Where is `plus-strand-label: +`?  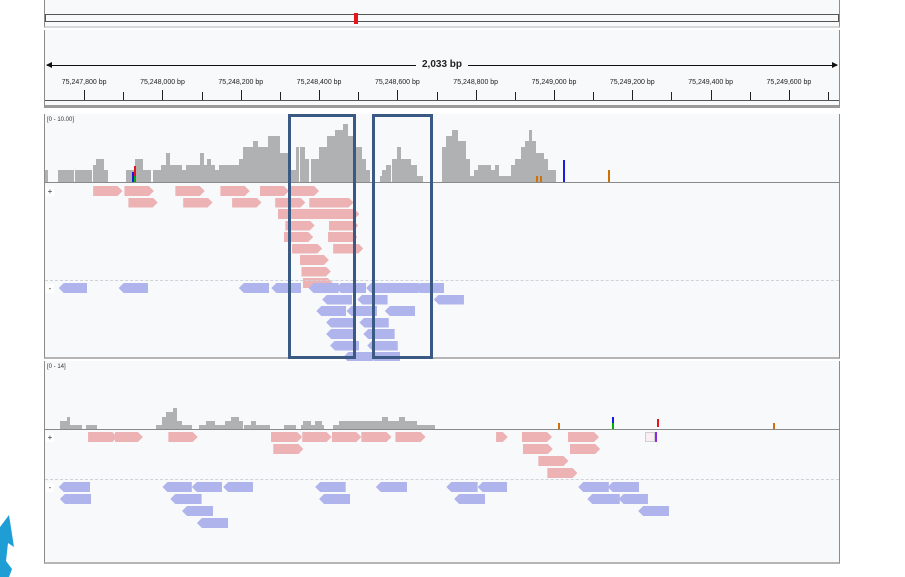
plus-strand-label: + is located at coordinates (50, 437).